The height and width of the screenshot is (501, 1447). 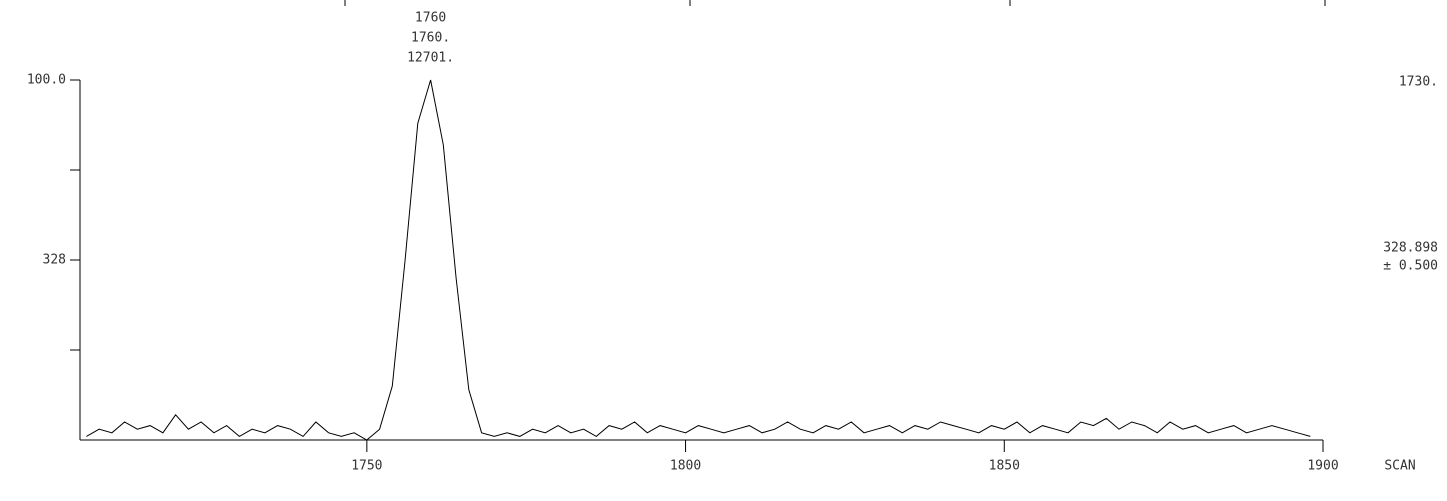 What do you see at coordinates (1410, 266) in the screenshot?
I see `side-label: ± 0.500` at bounding box center [1410, 266].